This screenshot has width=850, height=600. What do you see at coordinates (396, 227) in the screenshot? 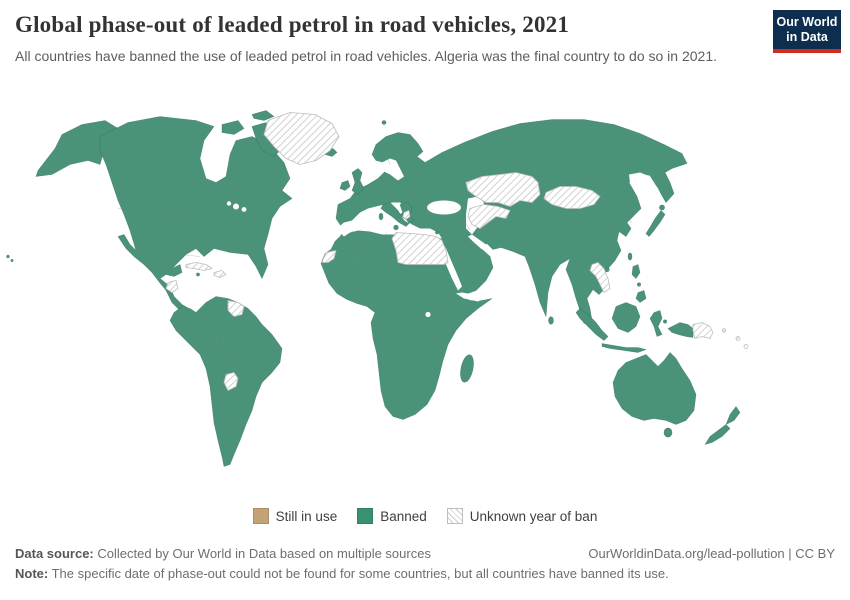
I see `map-region-sicily` at bounding box center [396, 227].